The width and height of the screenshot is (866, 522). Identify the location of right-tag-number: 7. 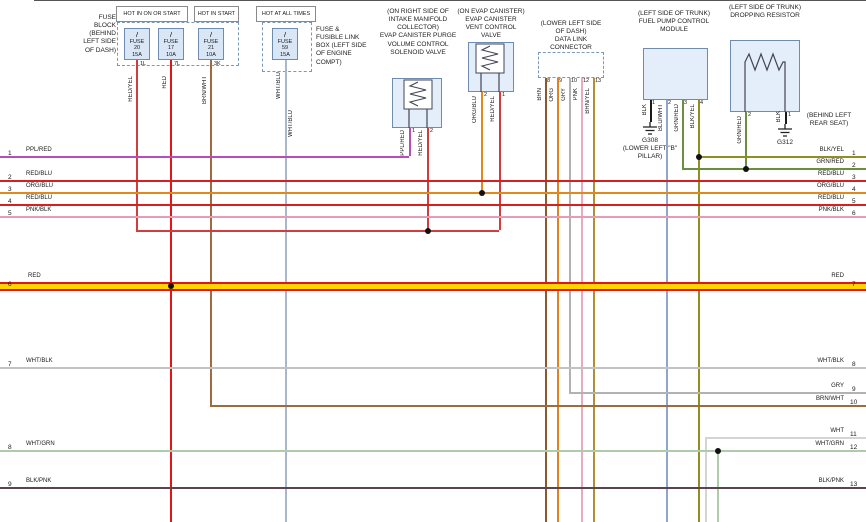
(854, 284).